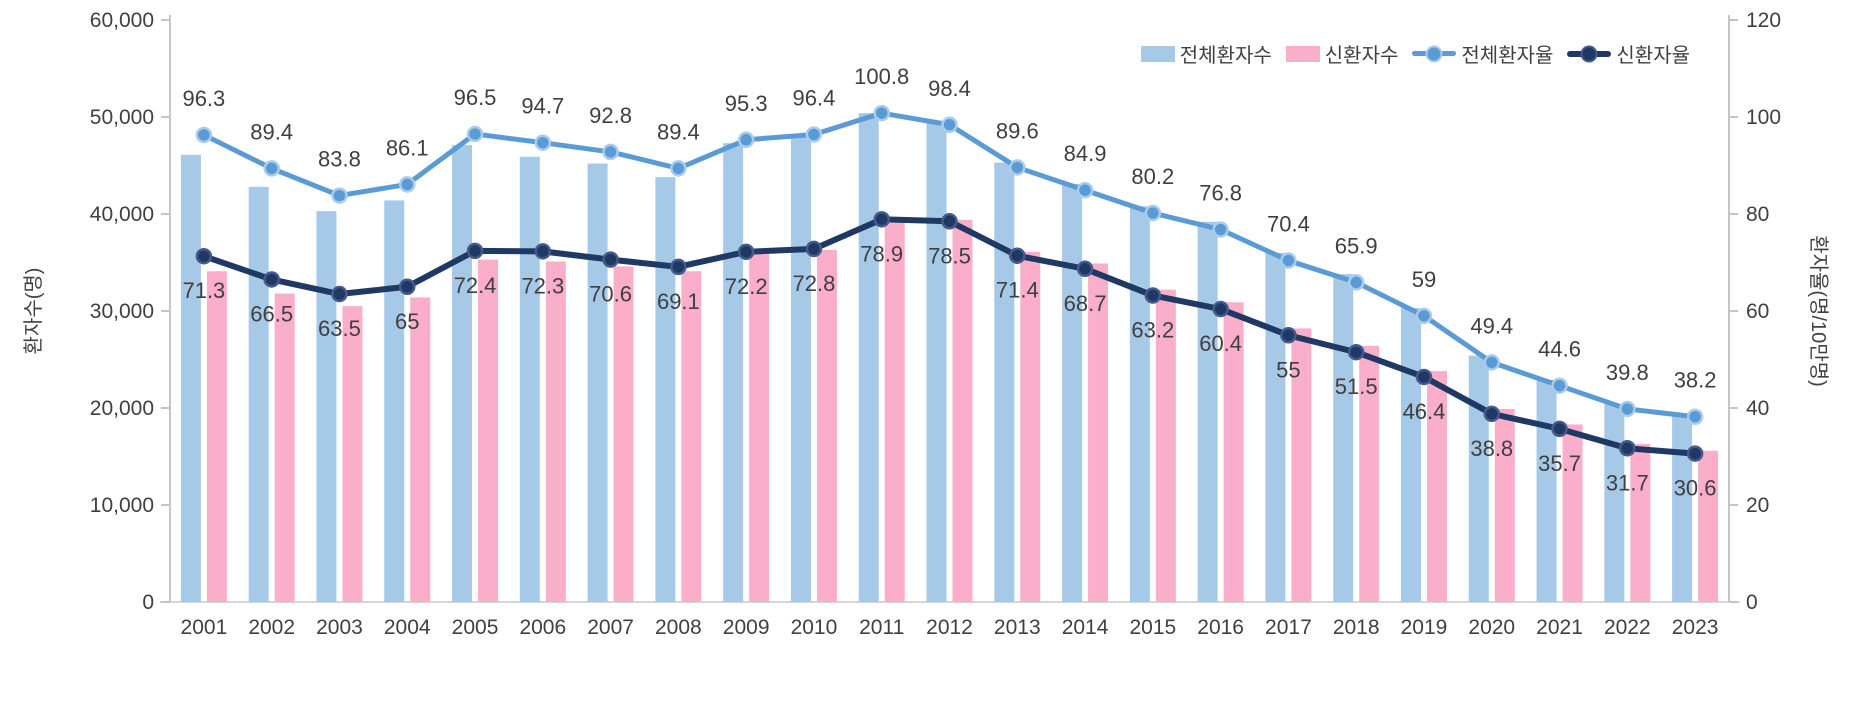 The image size is (1852, 711). Describe the element at coordinates (1757, 505) in the screenshot. I see `right-tick-label: 20` at that location.